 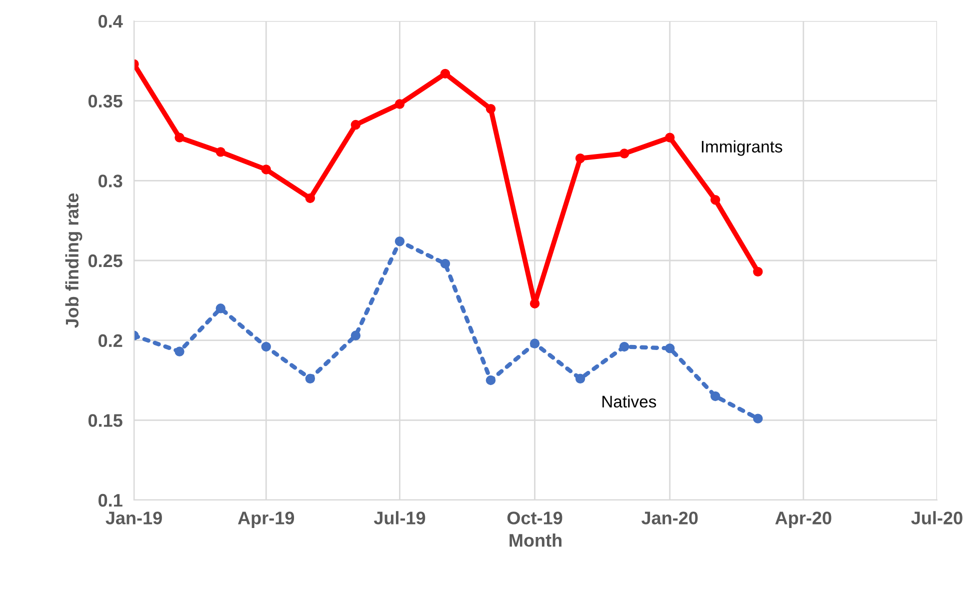 What do you see at coordinates (266, 520) in the screenshot?
I see `x-tick-label: Apr-19` at bounding box center [266, 520].